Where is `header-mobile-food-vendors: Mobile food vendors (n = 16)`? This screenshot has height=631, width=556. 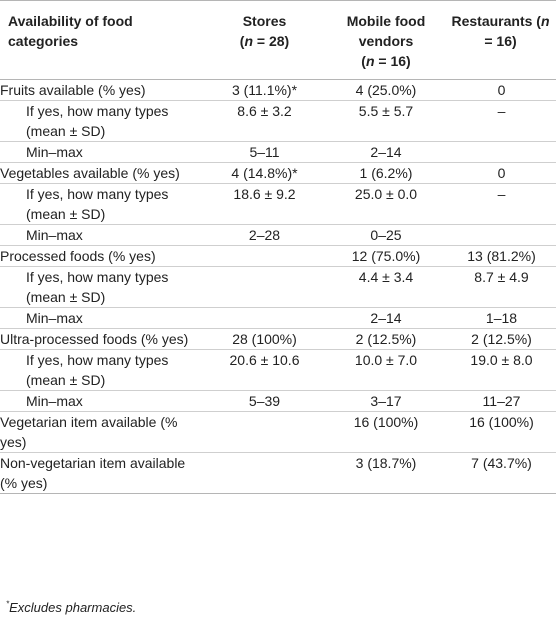
header-mobile-food-vendors: Mobile food vendors (n = 16) is located at coordinates (386, 40).